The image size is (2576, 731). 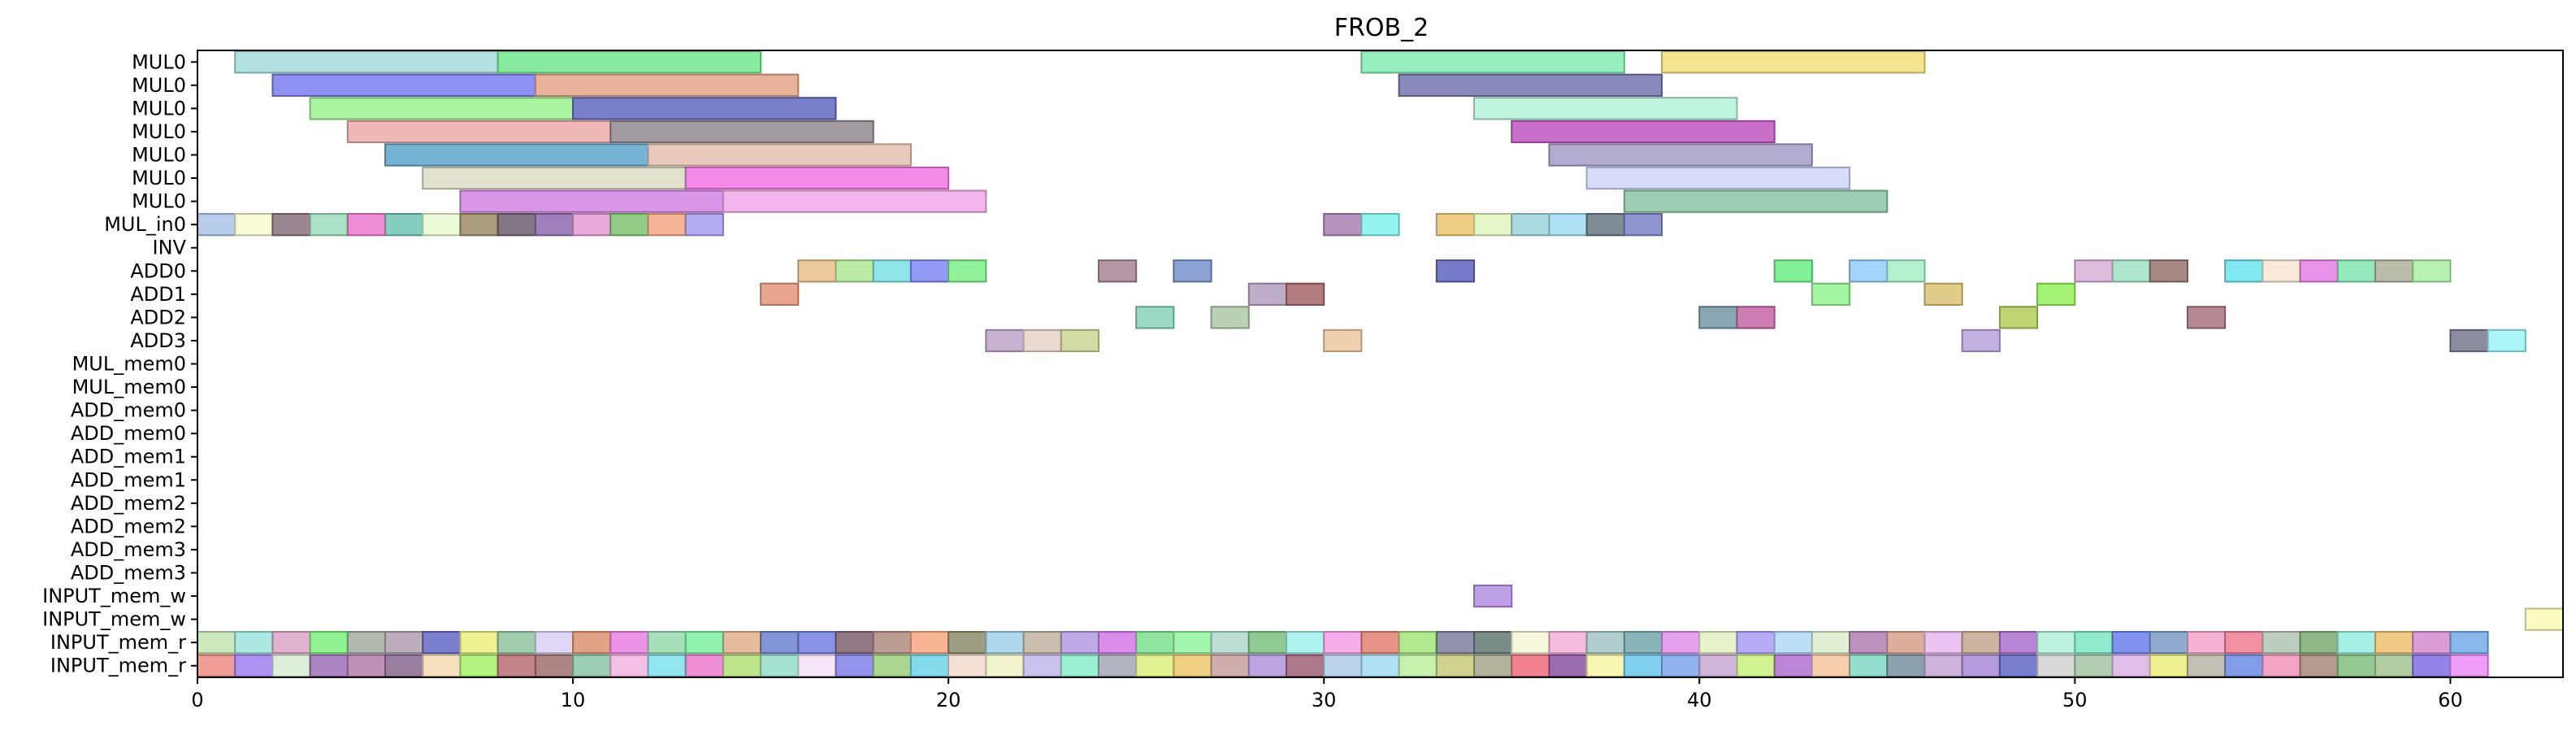 I want to click on y-tick-label: ADD_mem3, so click(x=128, y=574).